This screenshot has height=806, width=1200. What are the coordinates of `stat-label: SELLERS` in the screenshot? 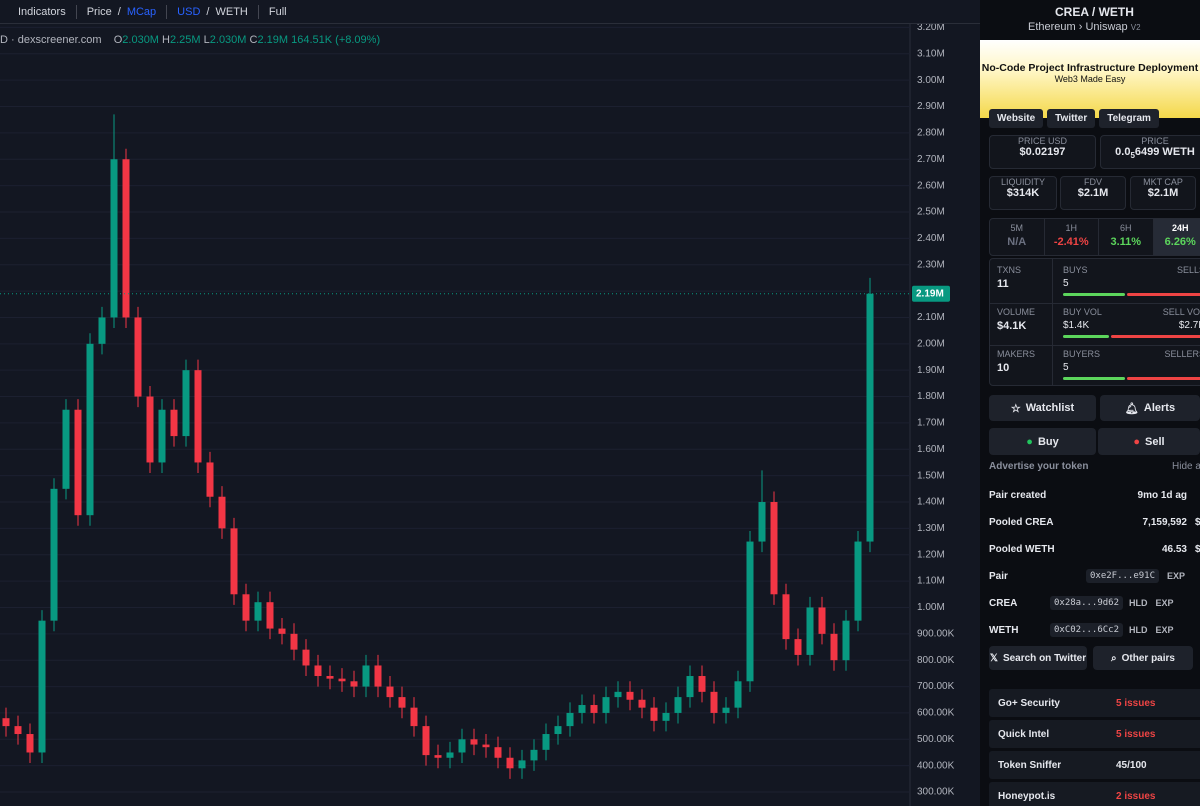 It's located at (1182, 354).